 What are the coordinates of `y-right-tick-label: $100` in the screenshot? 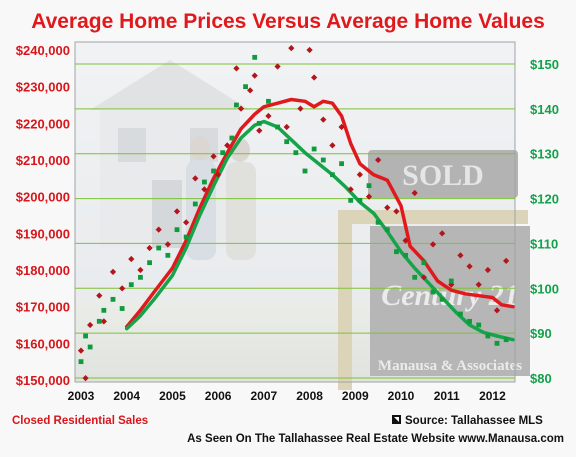 It's located at (544, 288).